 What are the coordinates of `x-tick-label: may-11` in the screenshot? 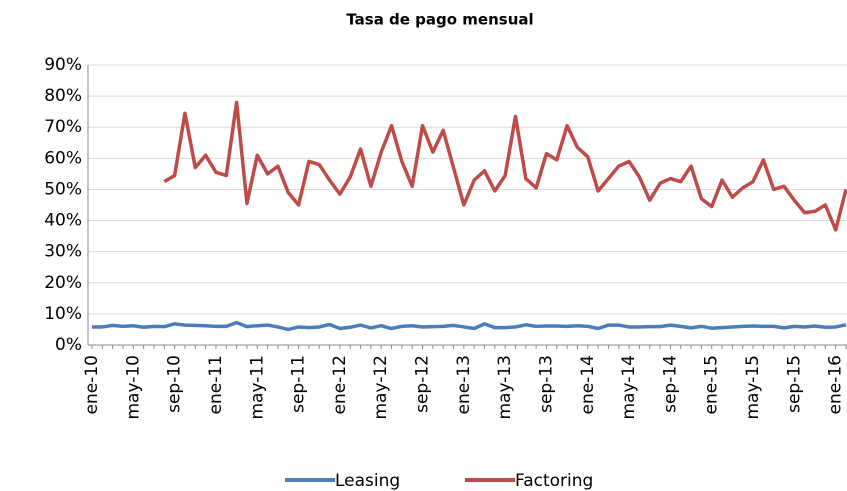 It's located at (257, 387).